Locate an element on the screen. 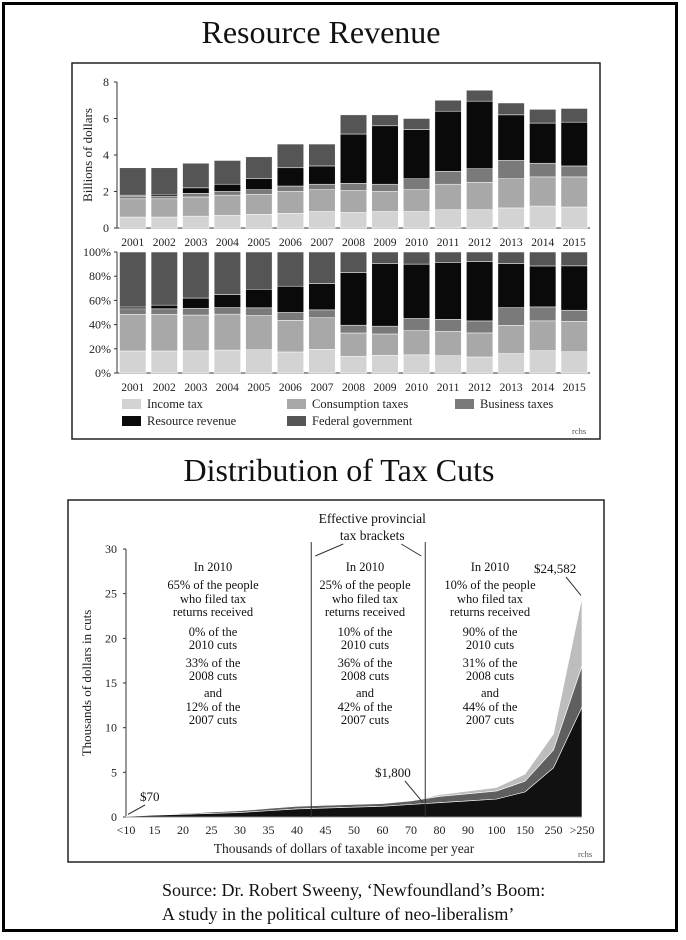 The image size is (686, 940). share-x-tick-label: 2010 is located at coordinates (416, 388).